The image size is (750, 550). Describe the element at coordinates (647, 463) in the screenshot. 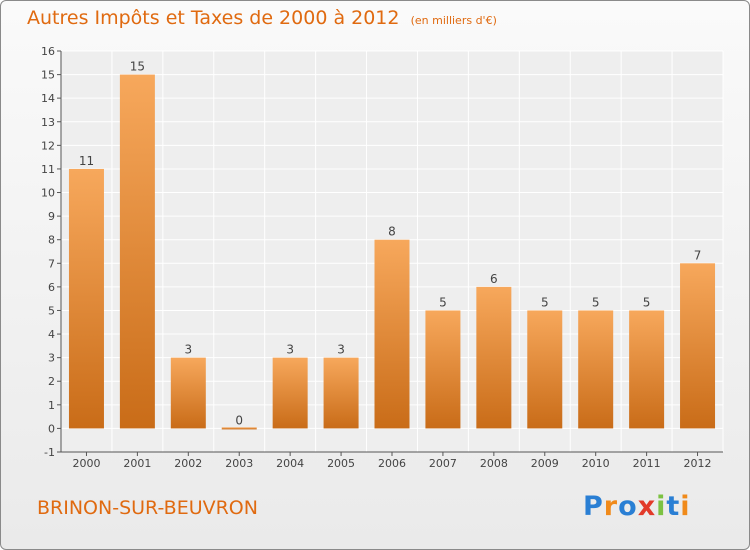

I see `x-tick-label: 2011` at that location.